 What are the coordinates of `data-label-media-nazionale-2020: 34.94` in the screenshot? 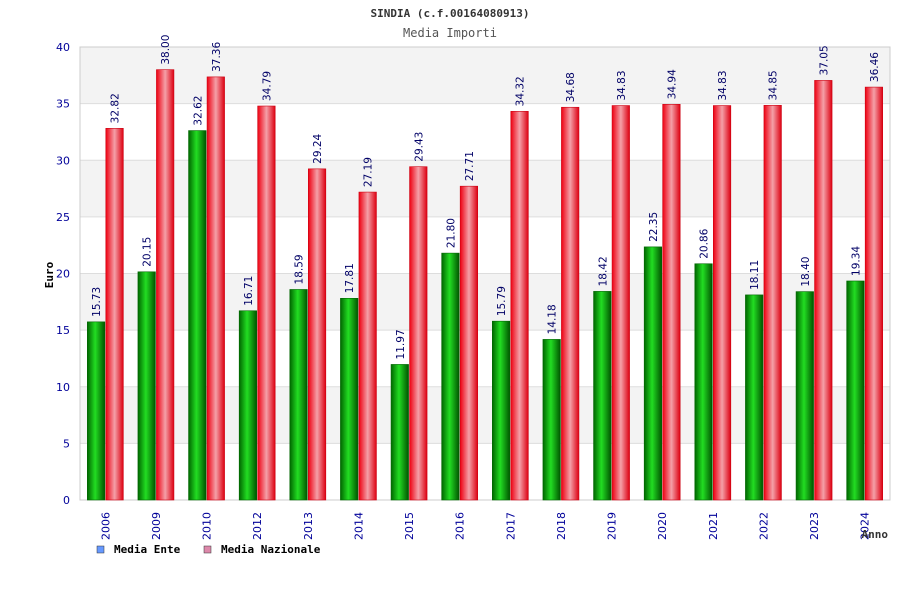 It's located at (672, 84).